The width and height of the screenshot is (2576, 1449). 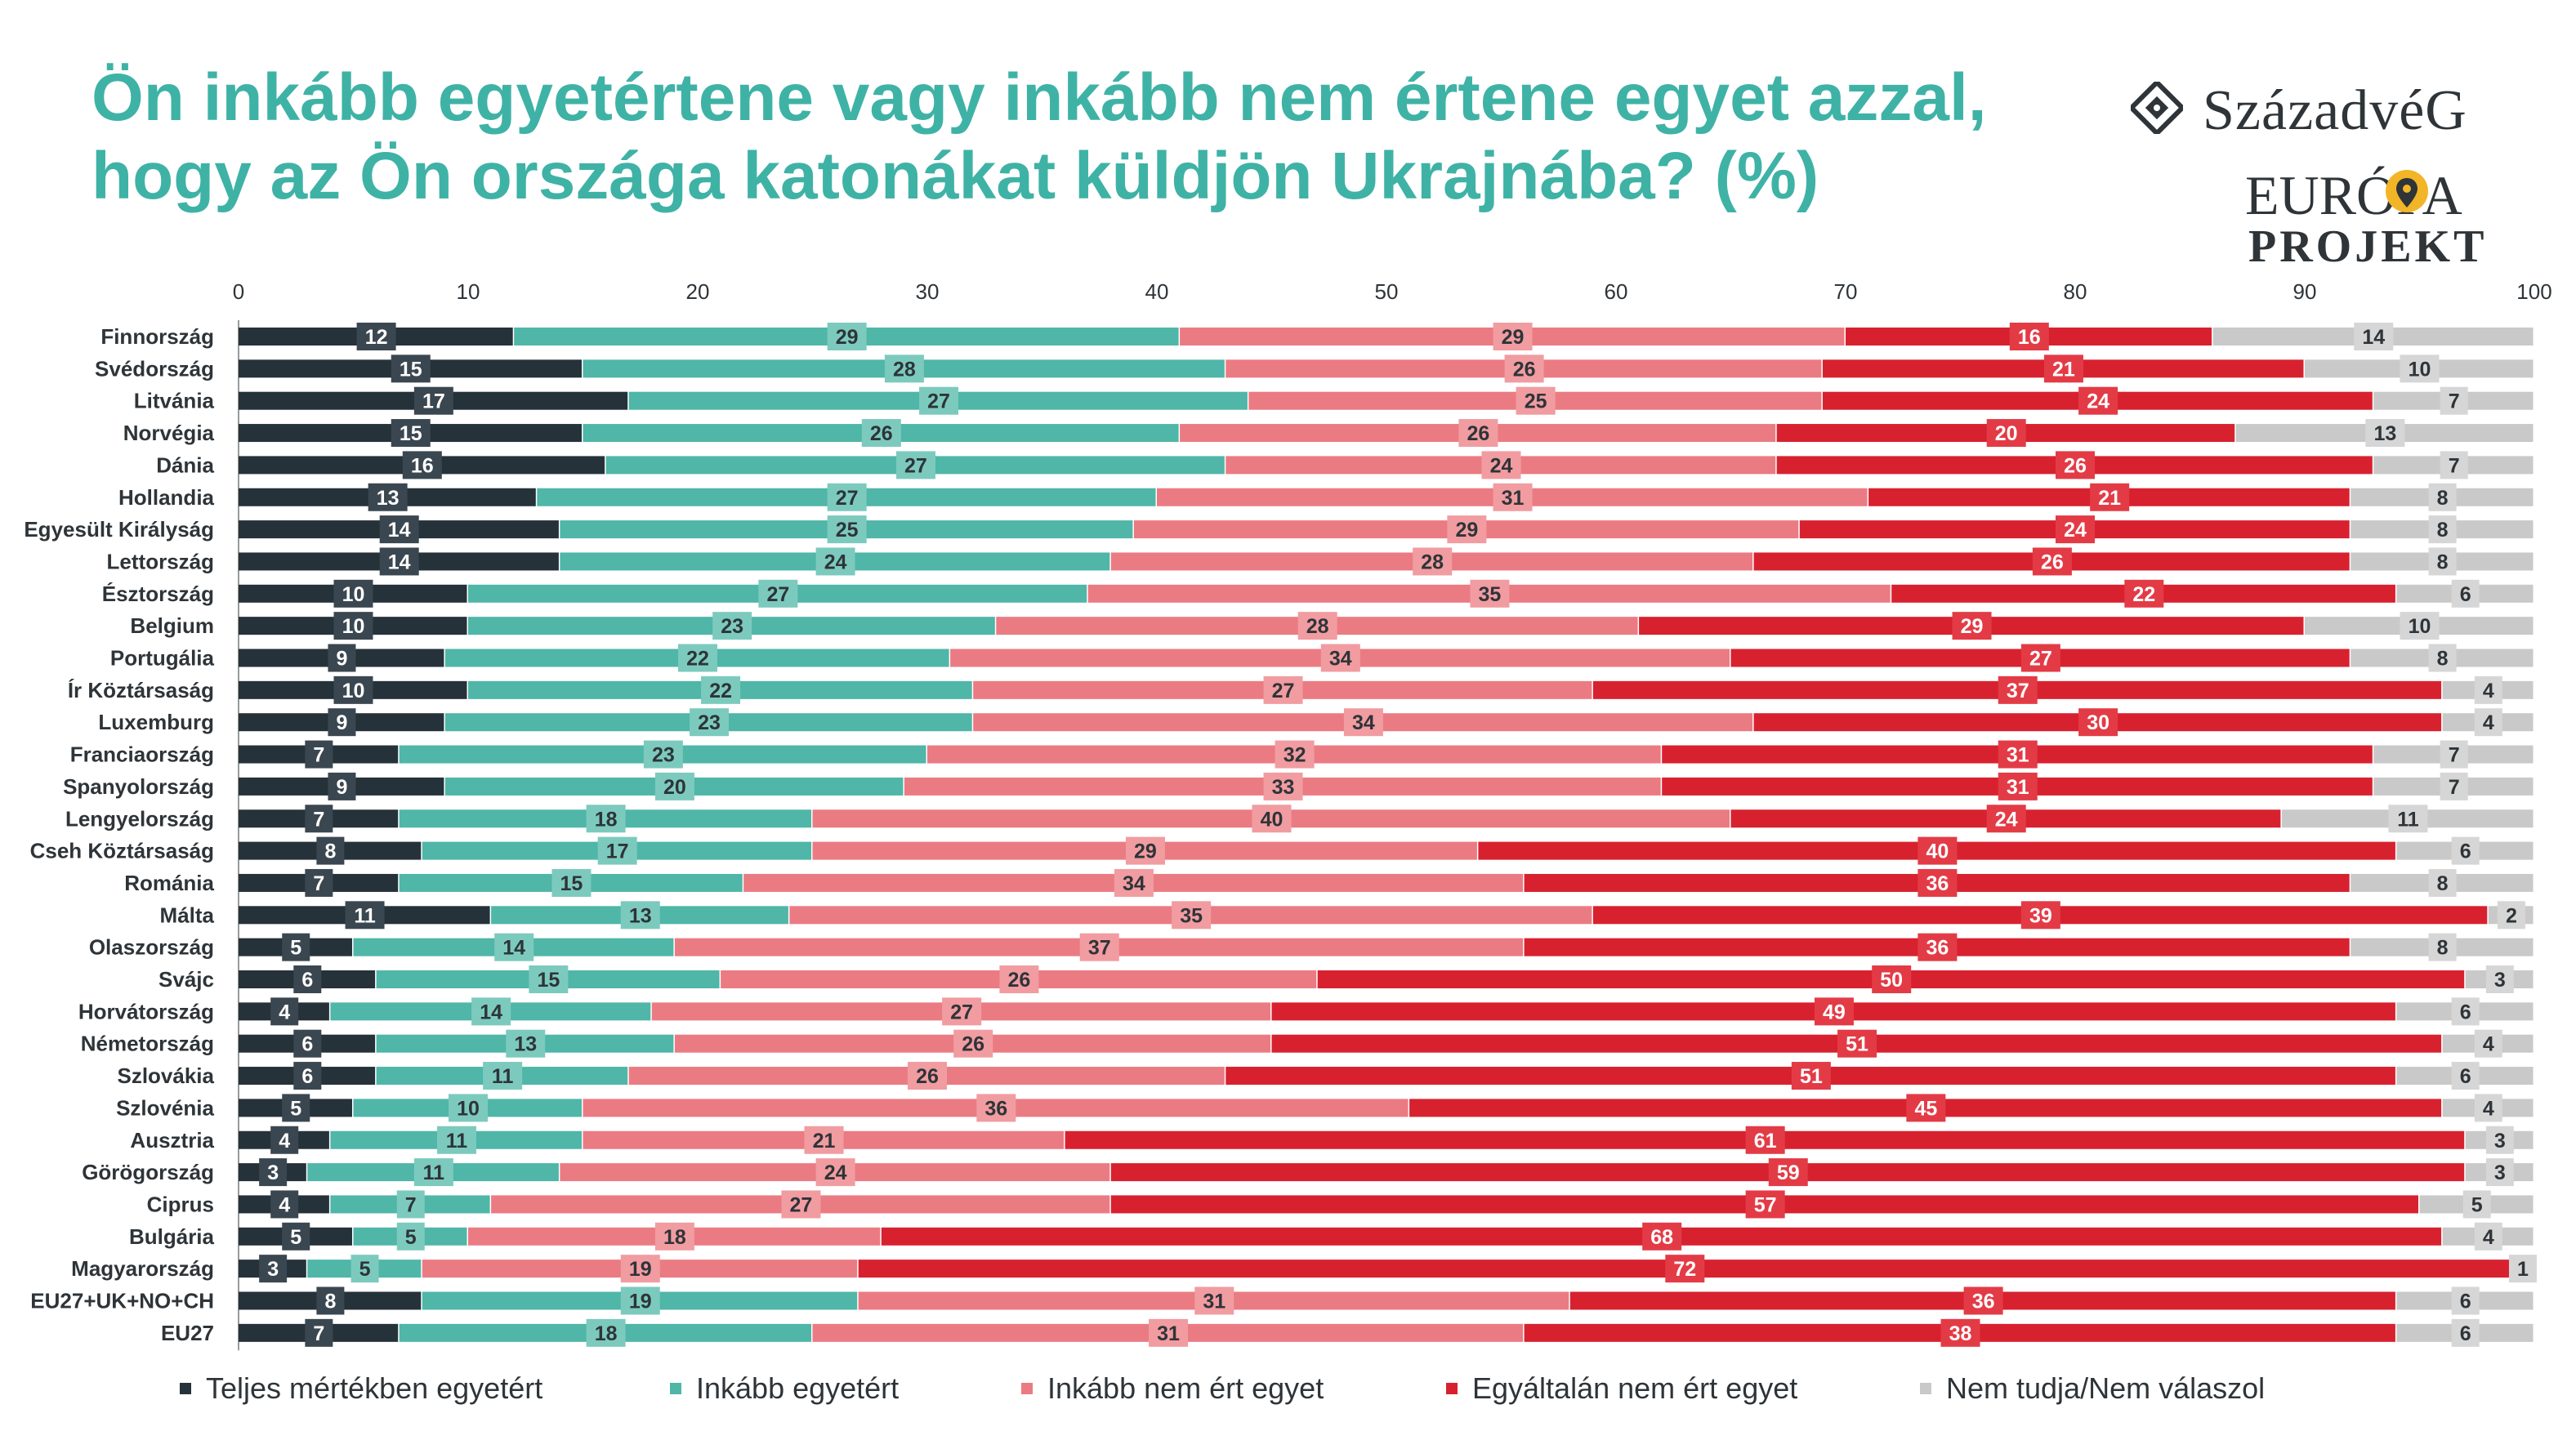 I want to click on value-label: 3, so click(x=2500, y=1172).